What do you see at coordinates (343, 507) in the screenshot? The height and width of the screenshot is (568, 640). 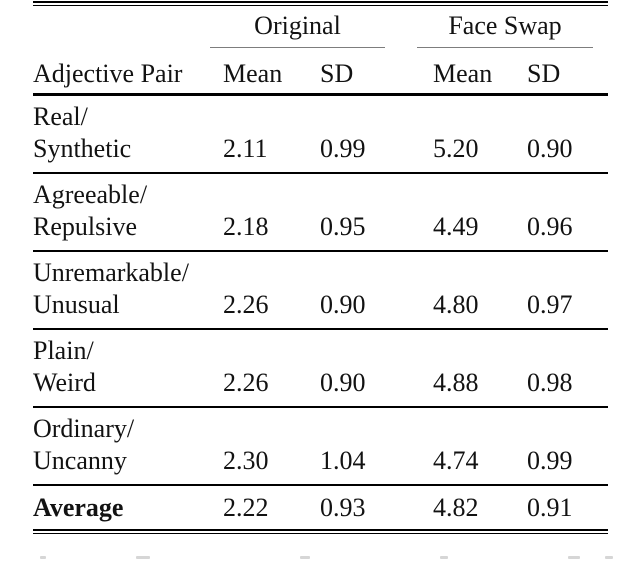 I see `average-original-sd: 0.93` at bounding box center [343, 507].